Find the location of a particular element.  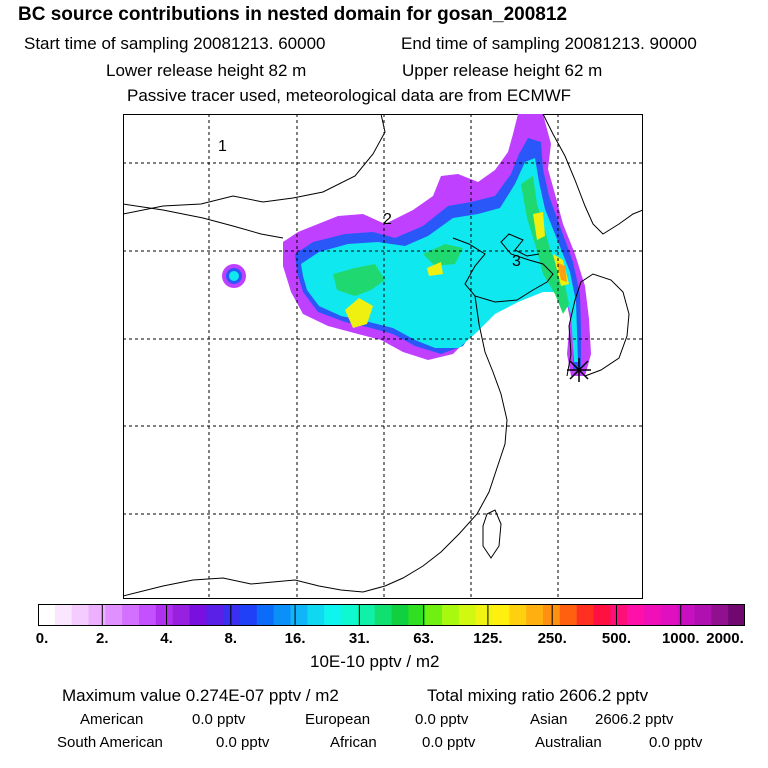

lower-height-label: Lower release height 82 m is located at coordinates (206, 70).